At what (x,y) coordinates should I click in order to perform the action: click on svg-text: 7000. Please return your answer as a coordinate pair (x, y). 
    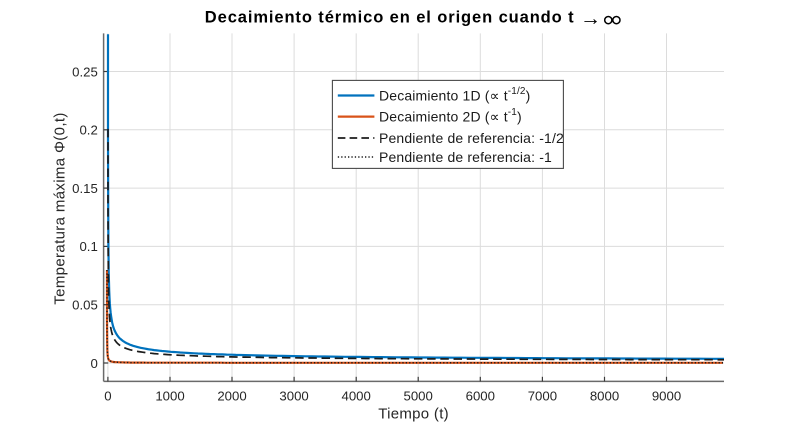
    Looking at the image, I should click on (542, 396).